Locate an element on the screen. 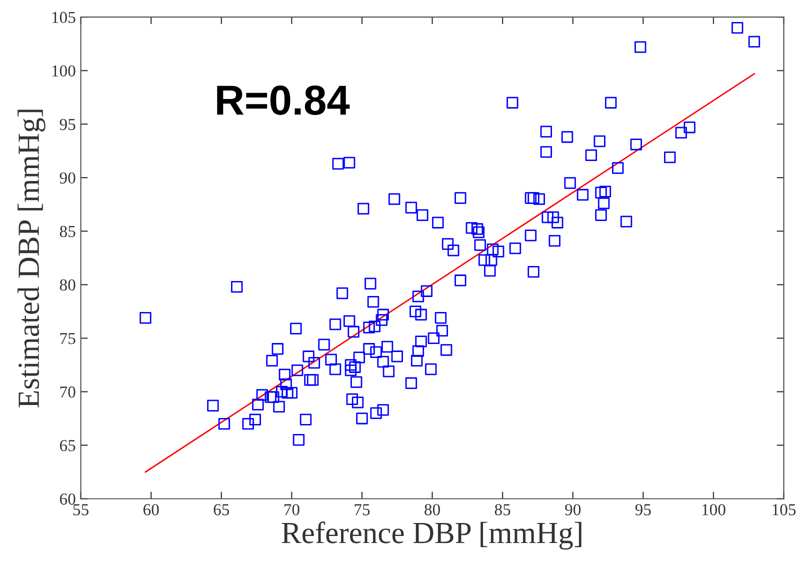  x-tick-label: 90 is located at coordinates (573, 510).